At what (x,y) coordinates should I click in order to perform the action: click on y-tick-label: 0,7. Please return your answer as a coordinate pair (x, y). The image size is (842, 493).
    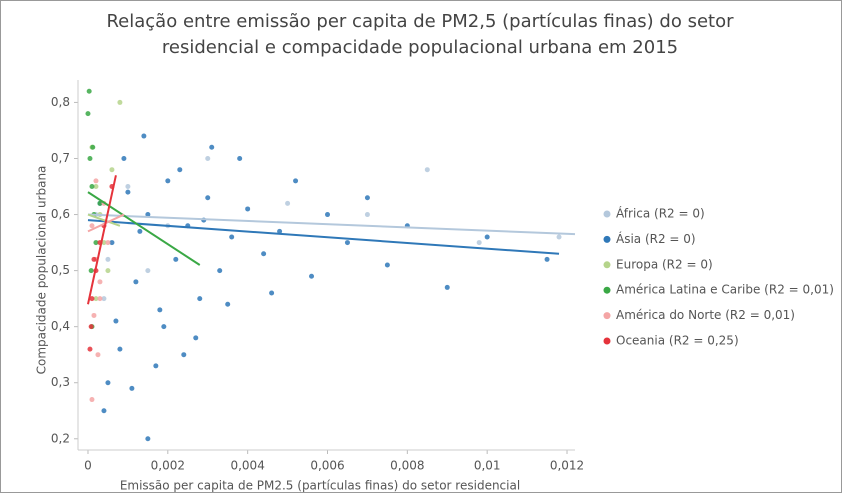
    Looking at the image, I should click on (60, 158).